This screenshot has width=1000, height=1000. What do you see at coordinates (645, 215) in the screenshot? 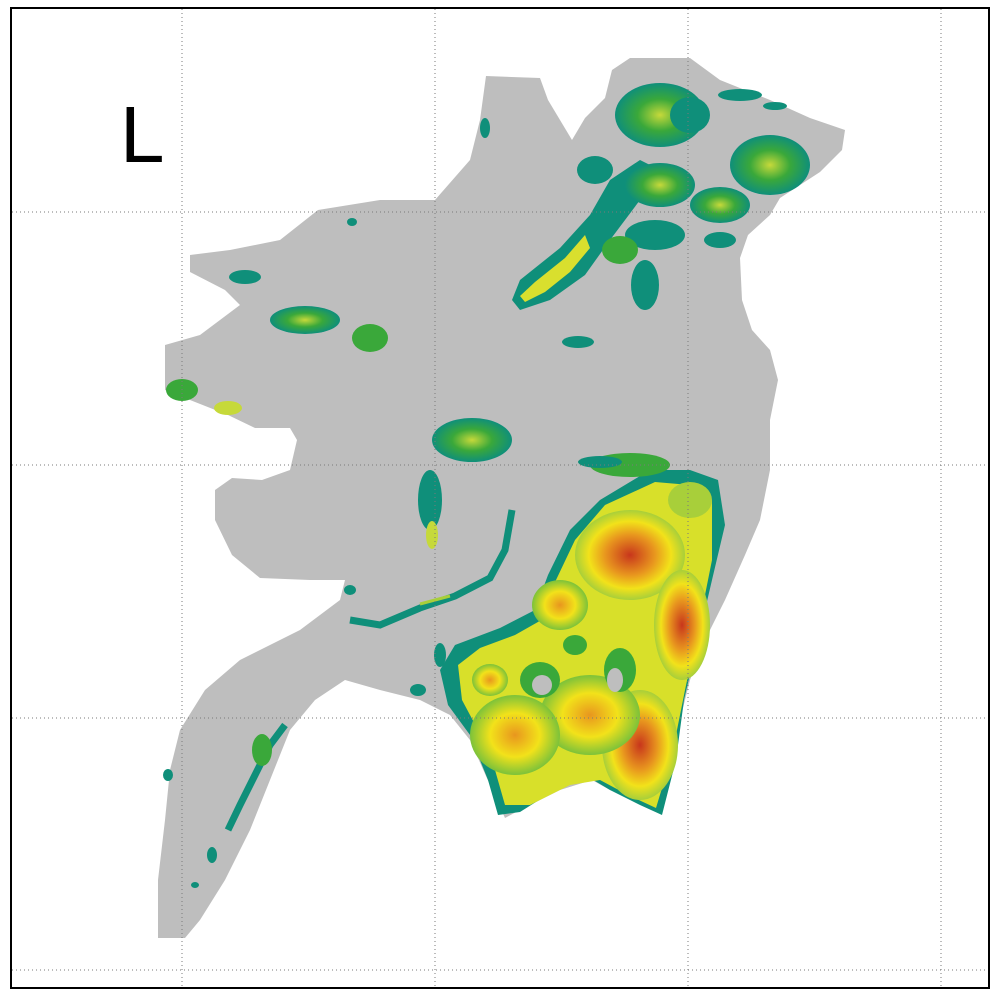
I see `patches-northeast` at bounding box center [645, 215].